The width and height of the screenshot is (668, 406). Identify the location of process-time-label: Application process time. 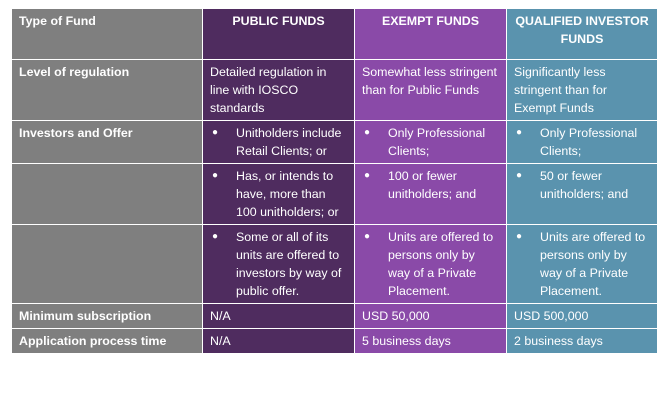
(107, 341).